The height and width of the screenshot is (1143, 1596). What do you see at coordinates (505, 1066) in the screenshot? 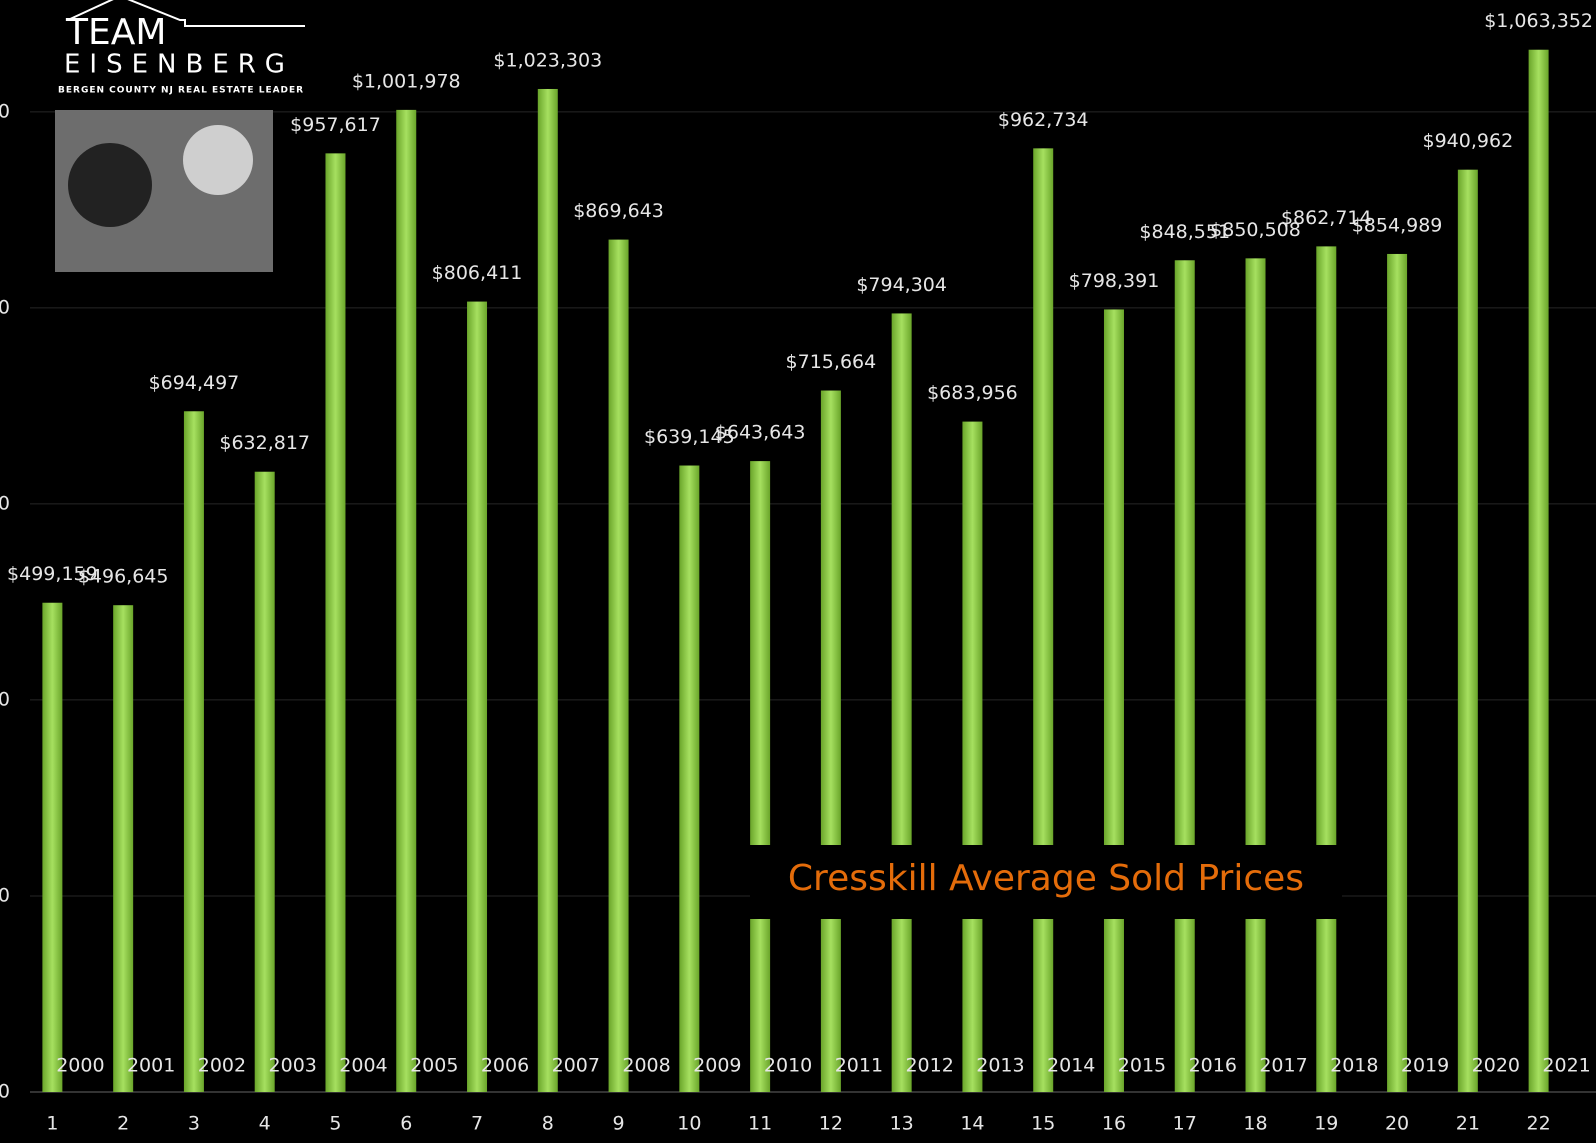
I see `year-label: 2006` at bounding box center [505, 1066].